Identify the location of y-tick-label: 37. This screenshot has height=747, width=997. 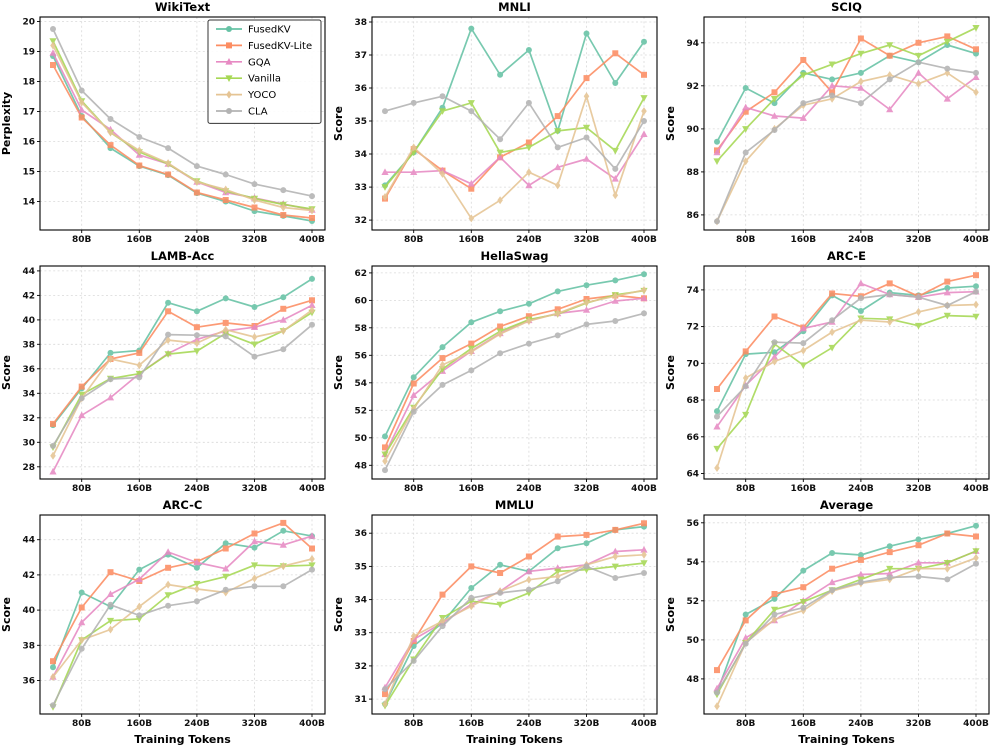
(360, 56).